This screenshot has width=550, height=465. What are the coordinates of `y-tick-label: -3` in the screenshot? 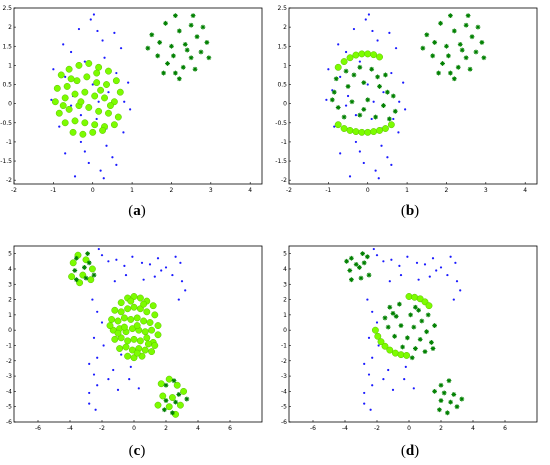 It's located at (284, 376).